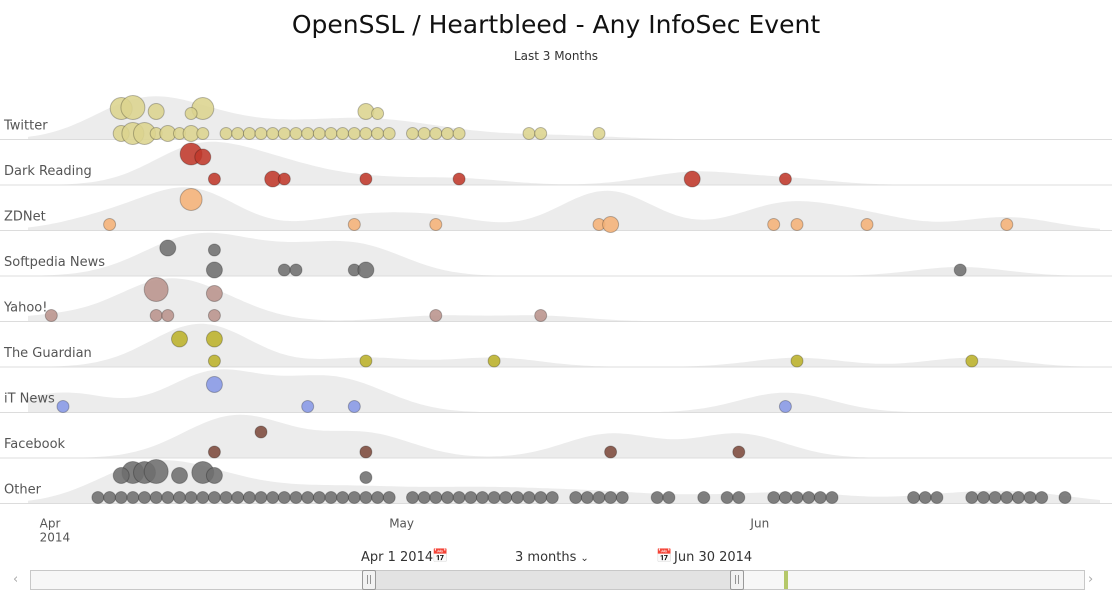 The width and height of the screenshot is (1112, 605). What do you see at coordinates (47, 353) in the screenshot?
I see `row-label: The Guardian` at bounding box center [47, 353].